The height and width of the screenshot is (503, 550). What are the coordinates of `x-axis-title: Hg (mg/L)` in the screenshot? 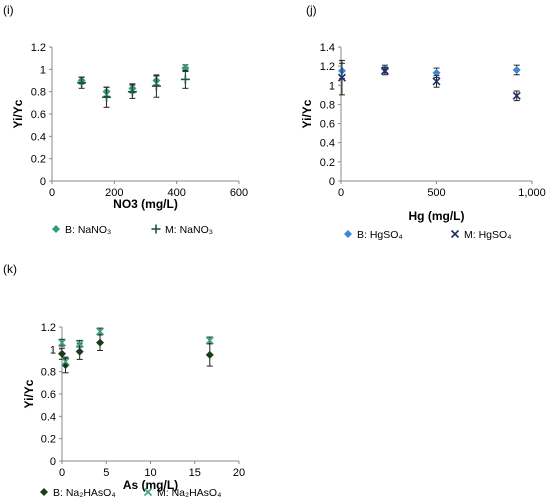 It's located at (437, 216).